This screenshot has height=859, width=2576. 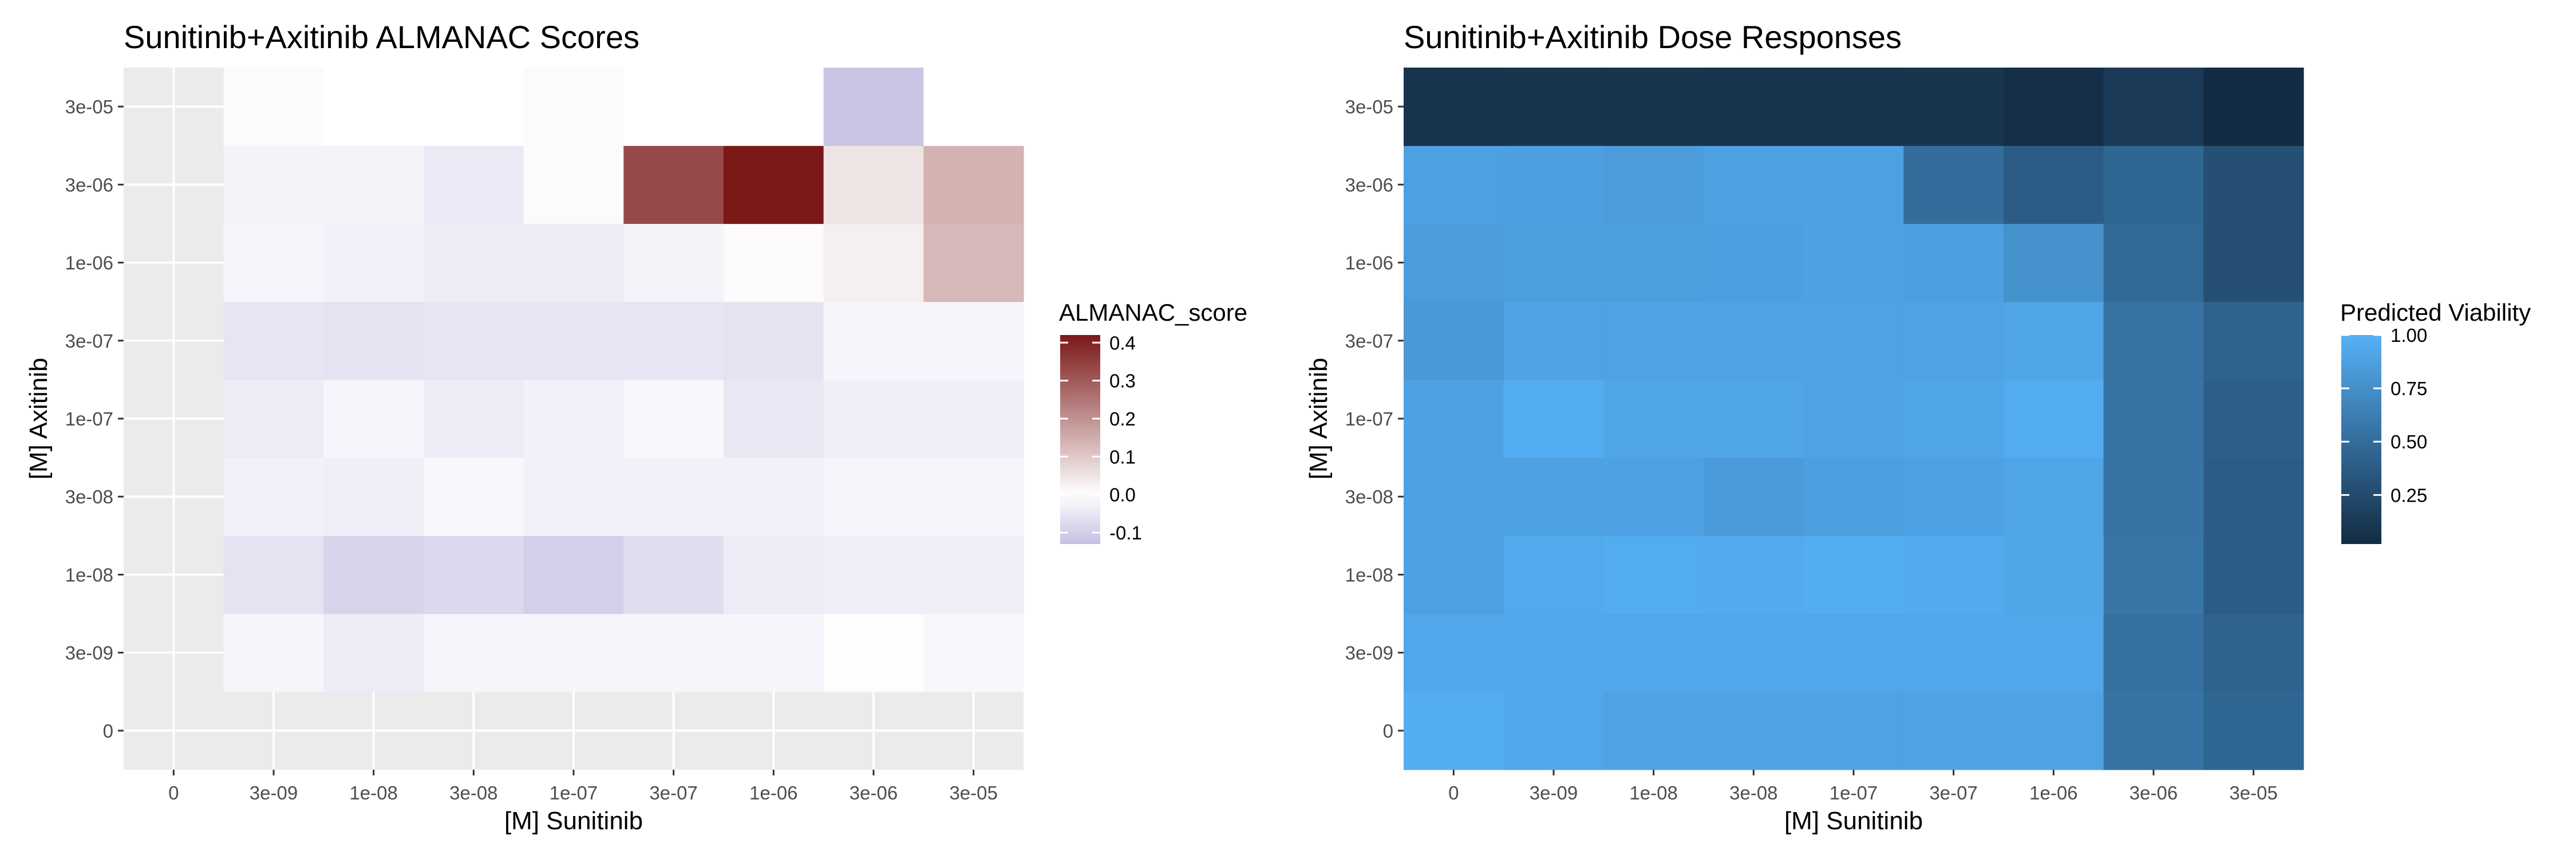 What do you see at coordinates (89, 653) in the screenshot?
I see `y-tick-label: 3e-09` at bounding box center [89, 653].